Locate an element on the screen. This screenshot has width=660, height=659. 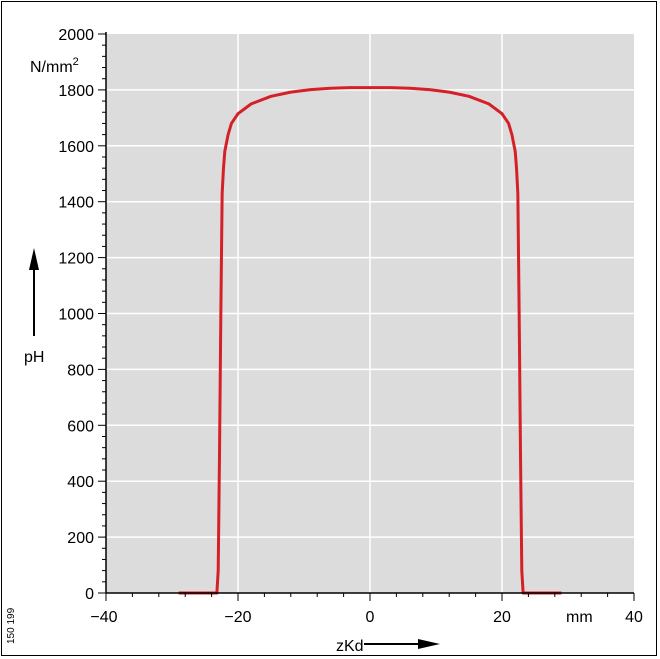
x-tick-label-0: 0 is located at coordinates (370, 617).